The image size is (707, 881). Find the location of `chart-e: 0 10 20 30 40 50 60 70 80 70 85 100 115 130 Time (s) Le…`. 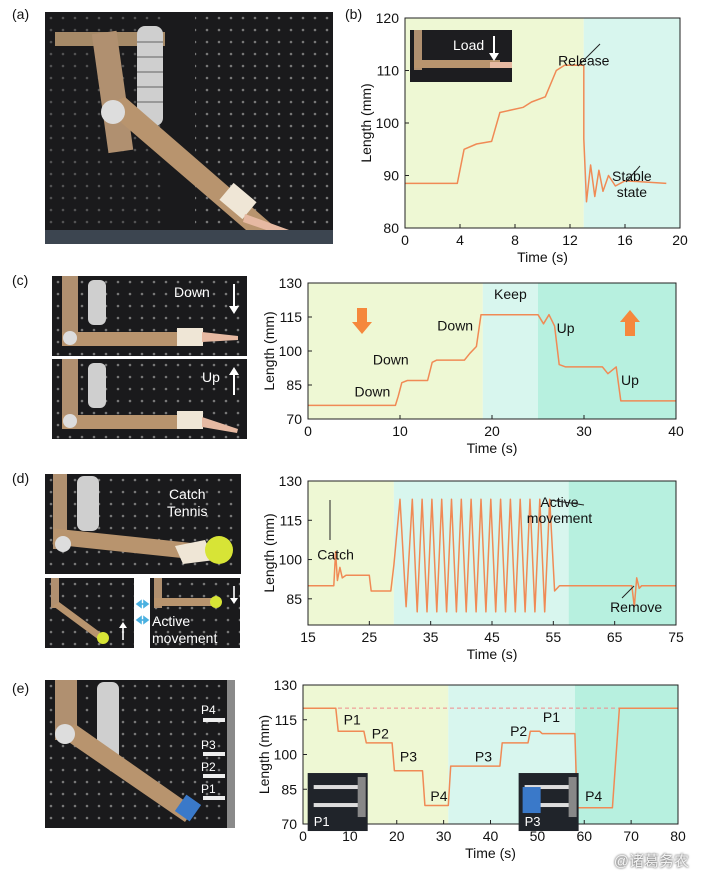

chart-e: 0 10 20 30 40 50 60 70 80 70 85 100 115 130 Time (s) Le… is located at coordinates (471, 769).